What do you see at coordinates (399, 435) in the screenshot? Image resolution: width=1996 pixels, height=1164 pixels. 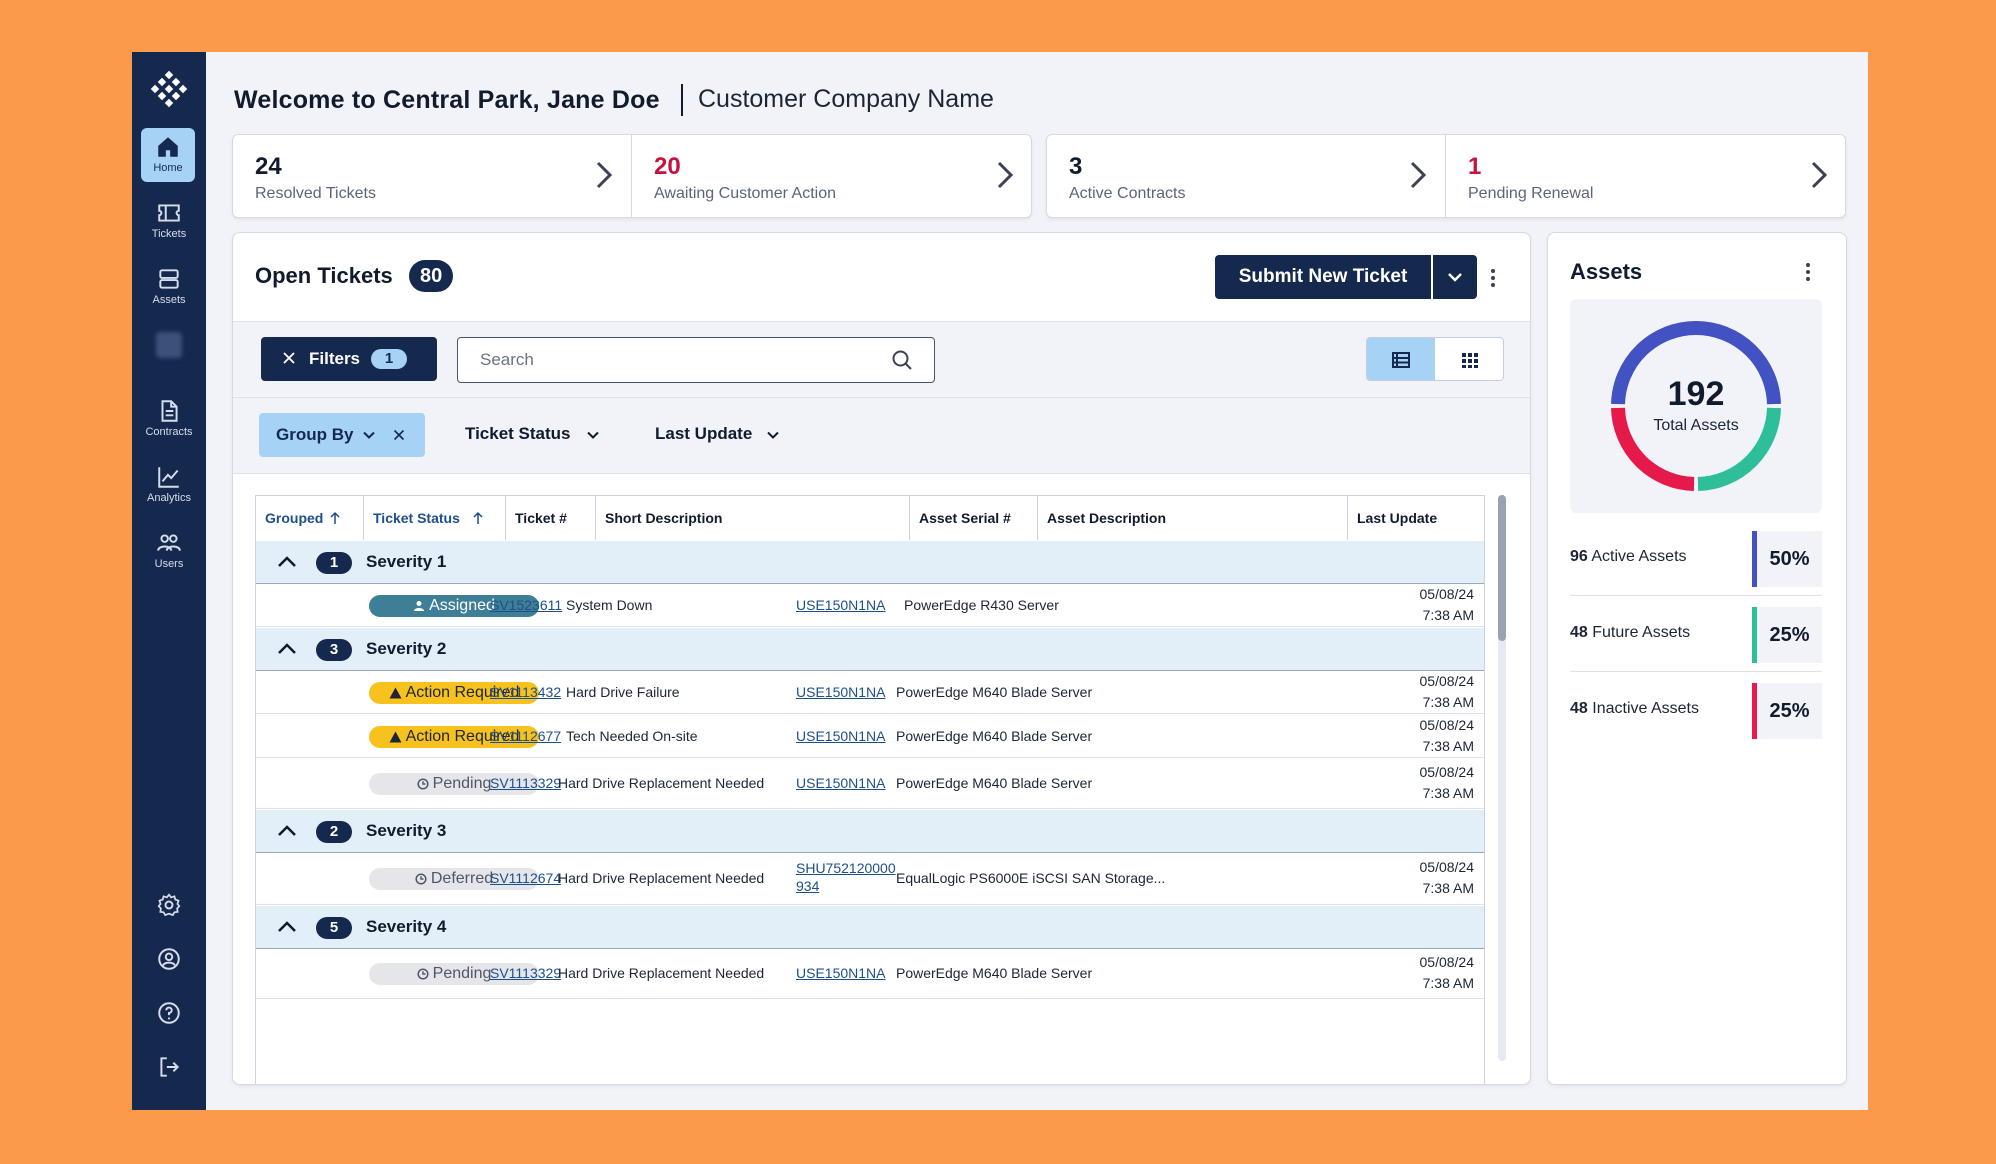 I see `close-icon` at bounding box center [399, 435].